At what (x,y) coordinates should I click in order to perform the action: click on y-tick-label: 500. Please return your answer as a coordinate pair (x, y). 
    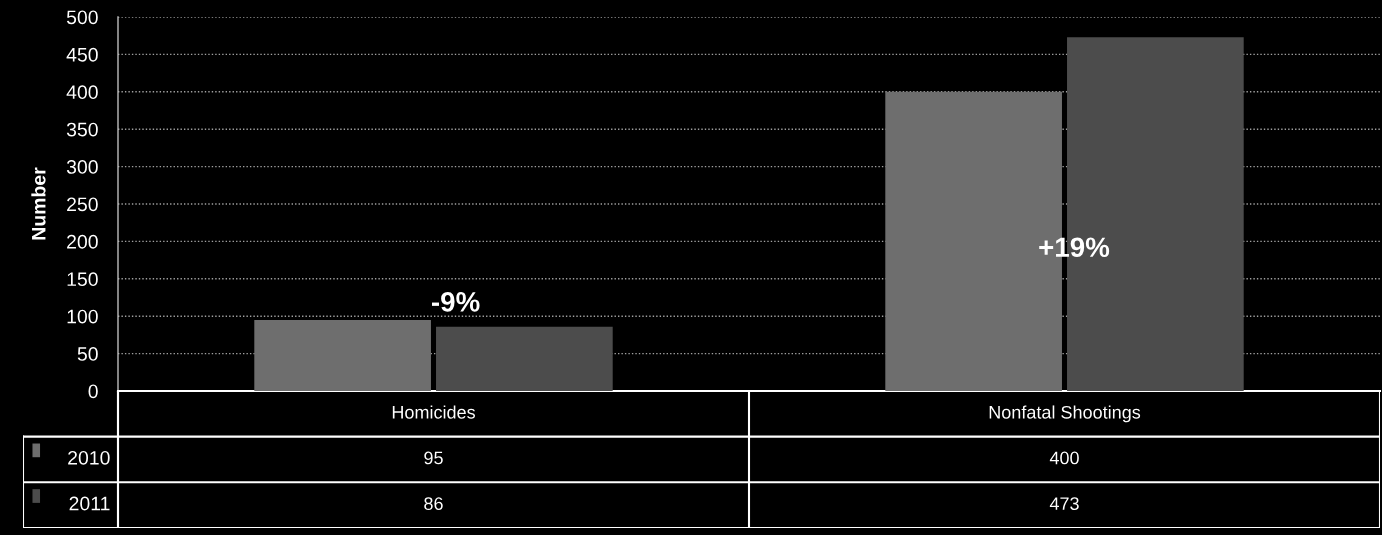
    Looking at the image, I should click on (82, 17).